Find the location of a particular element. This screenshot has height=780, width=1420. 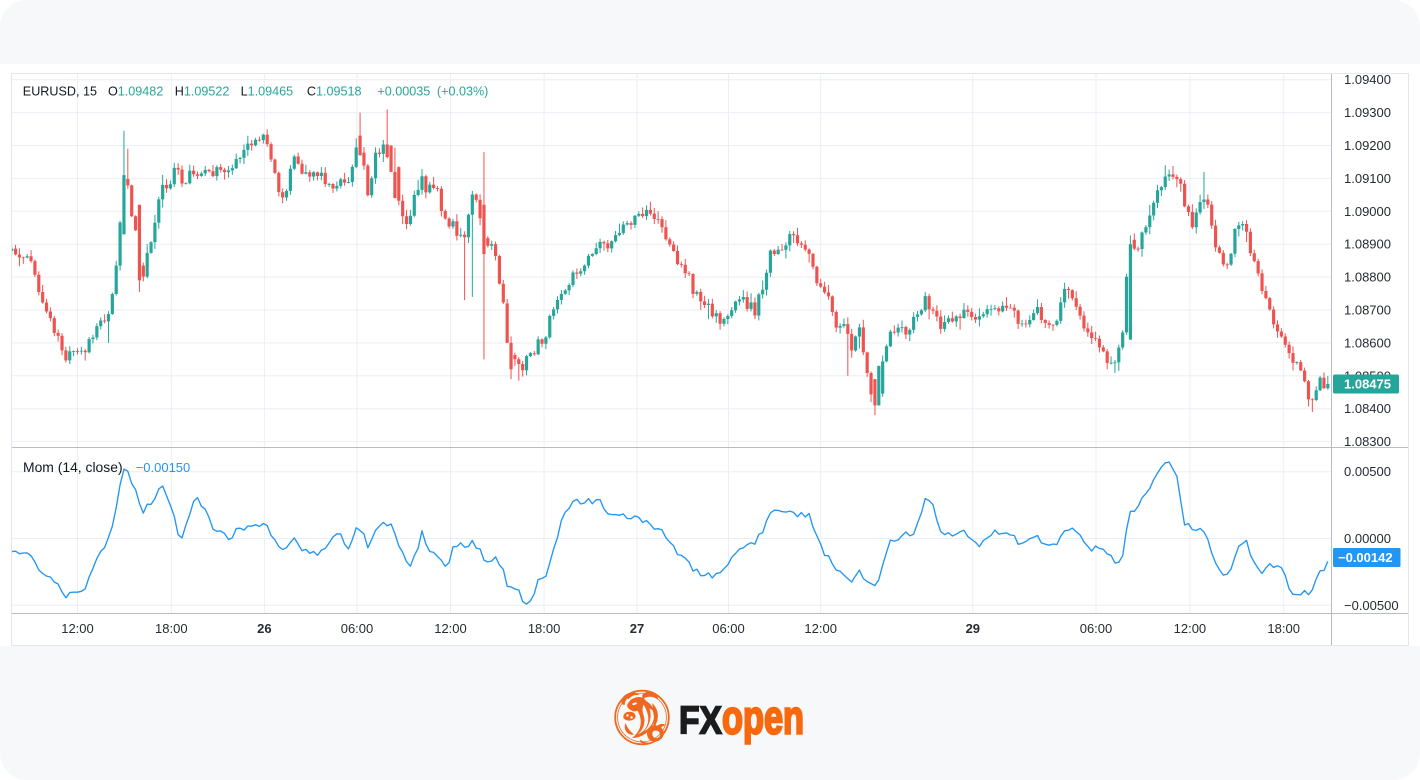

svg-text: 27 is located at coordinates (636, 628).